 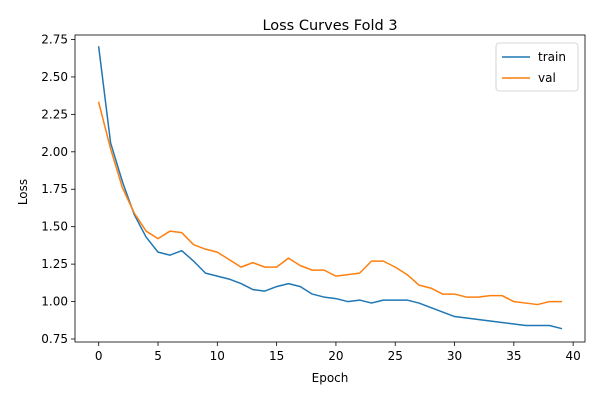 I want to click on y-tick-label: 0.75, so click(x=54, y=339).